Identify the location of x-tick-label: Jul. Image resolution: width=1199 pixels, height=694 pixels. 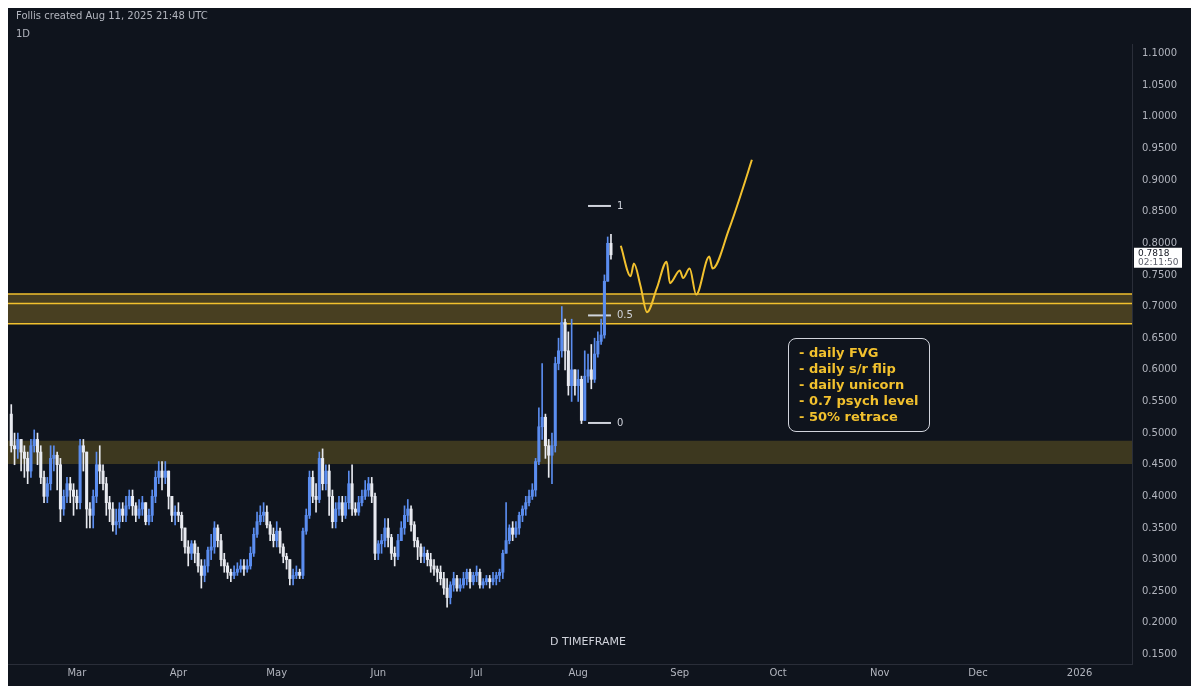
(476, 672).